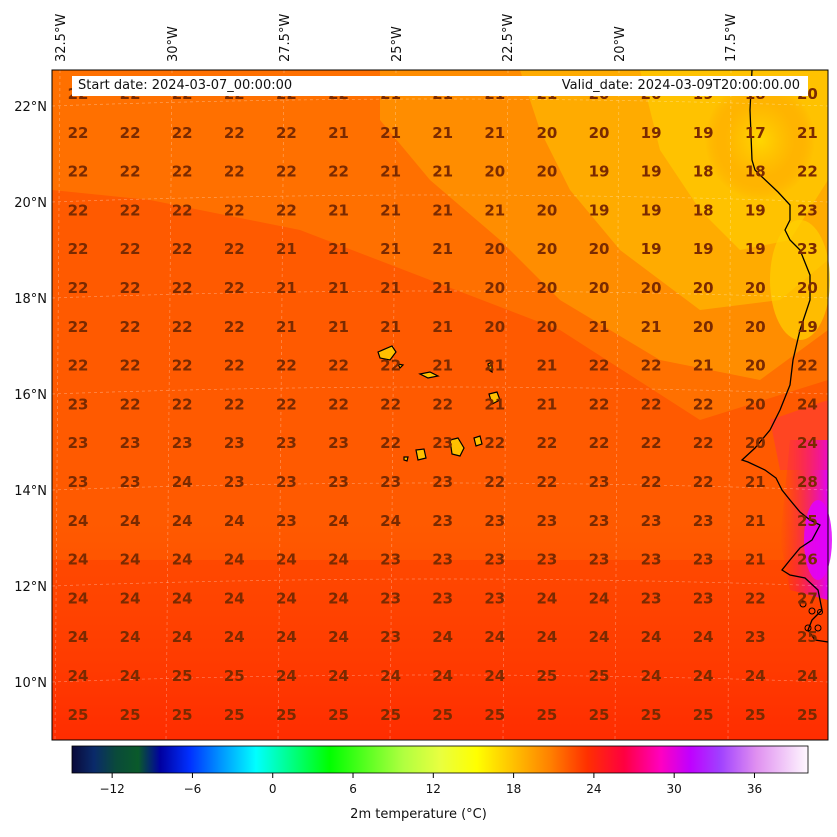 Image resolution: width=837 pixels, height=837 pixels. I want to click on lat-label: 12°N, so click(30, 587).